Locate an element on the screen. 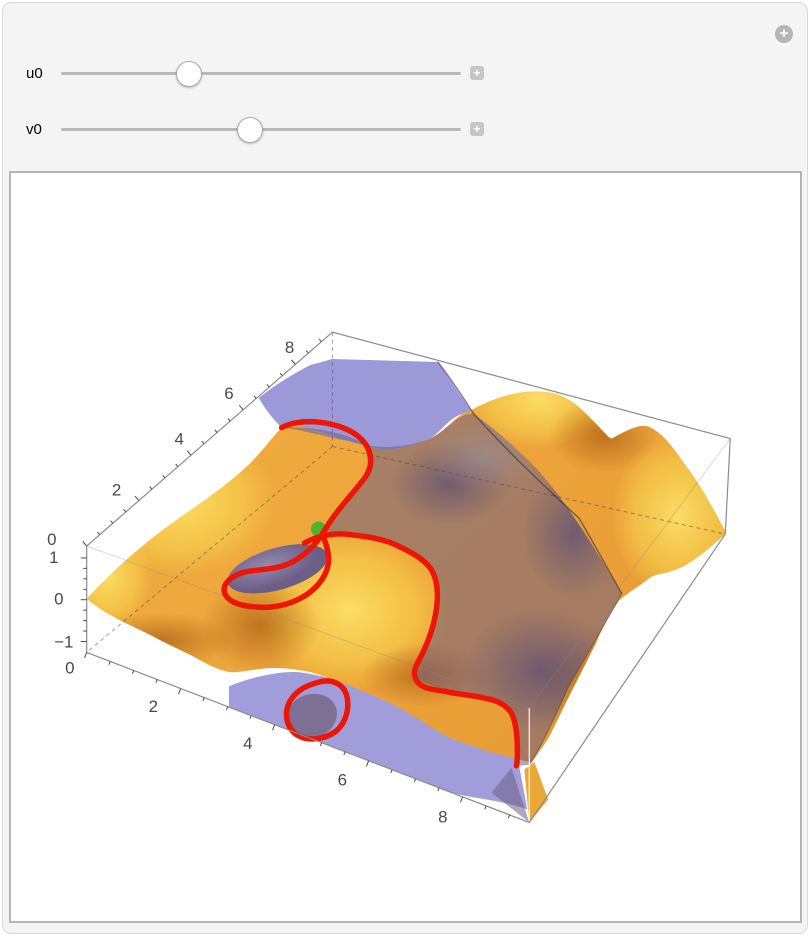 This screenshot has width=810, height=936. slider-expand-button-v0: + is located at coordinates (477, 129).